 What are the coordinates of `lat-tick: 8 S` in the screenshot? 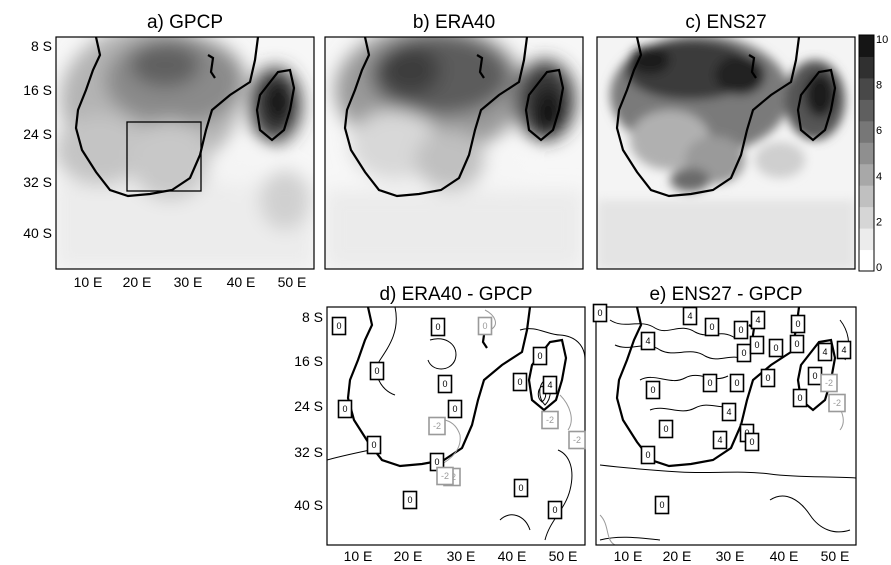 It's located at (41, 46).